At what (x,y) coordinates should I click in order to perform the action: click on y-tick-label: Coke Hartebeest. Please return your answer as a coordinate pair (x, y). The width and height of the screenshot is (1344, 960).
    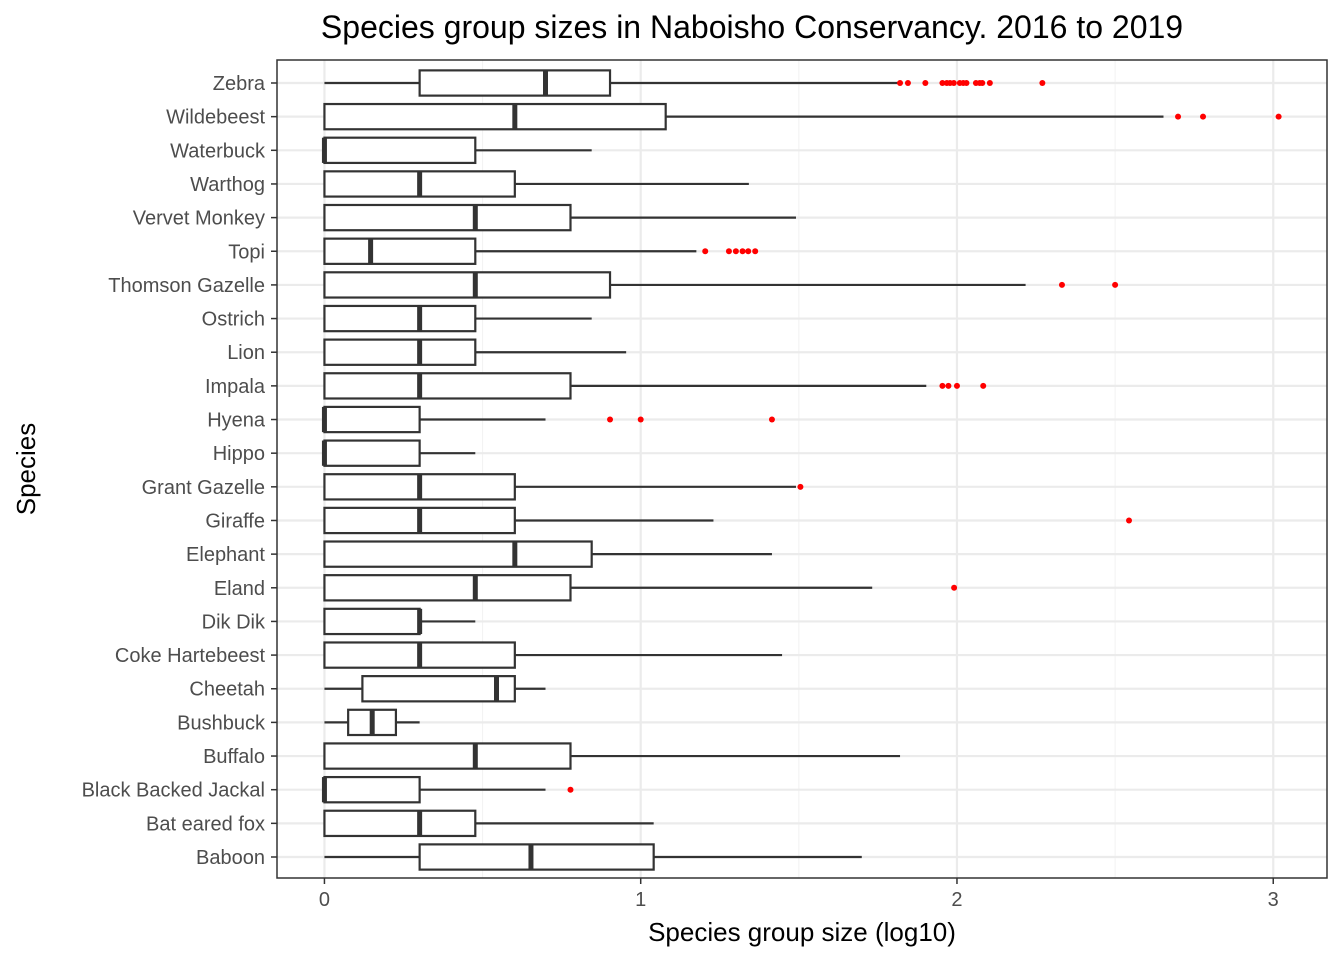
    Looking at the image, I should click on (190, 656).